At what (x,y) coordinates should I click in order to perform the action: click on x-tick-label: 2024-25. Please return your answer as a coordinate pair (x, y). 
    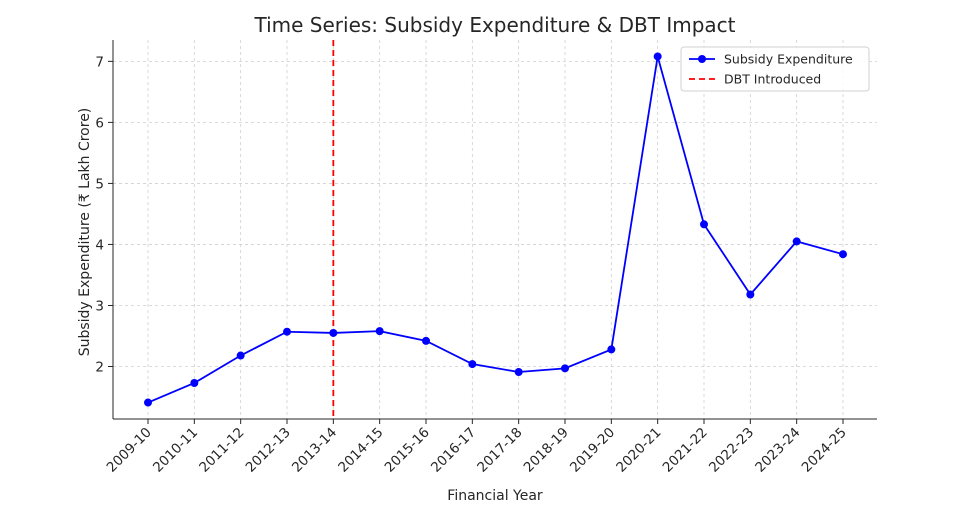
    Looking at the image, I should click on (824, 450).